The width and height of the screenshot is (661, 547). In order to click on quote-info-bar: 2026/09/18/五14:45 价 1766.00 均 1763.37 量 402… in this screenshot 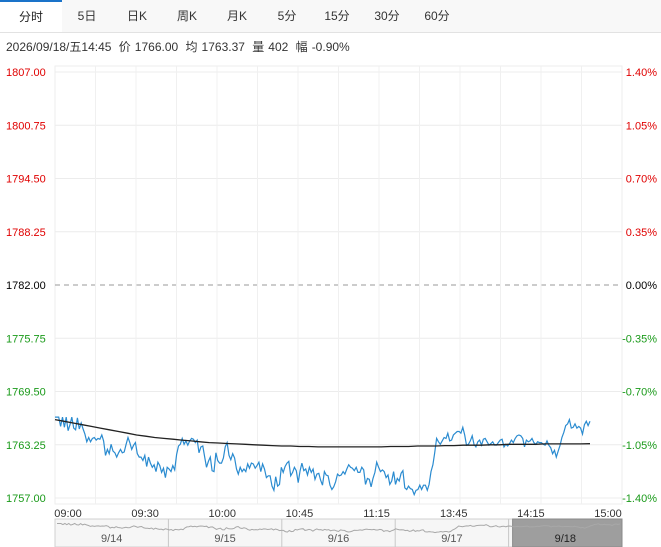, I will do `click(180, 46)`.